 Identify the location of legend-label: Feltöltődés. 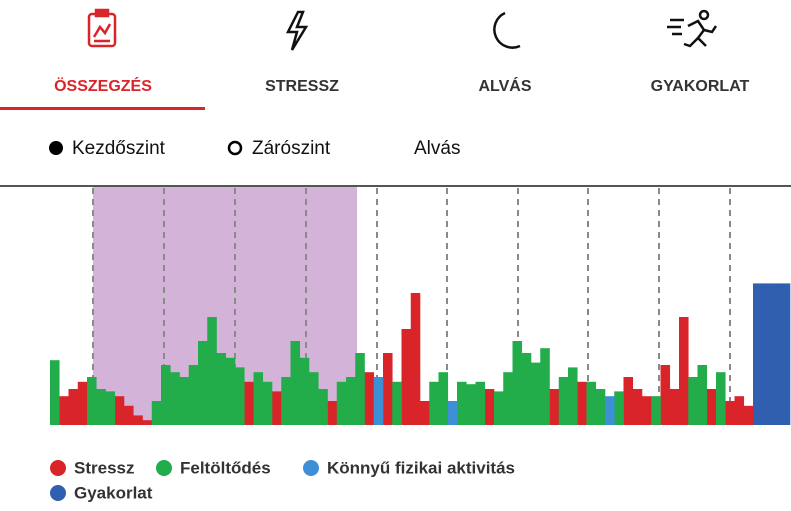
(225, 467).